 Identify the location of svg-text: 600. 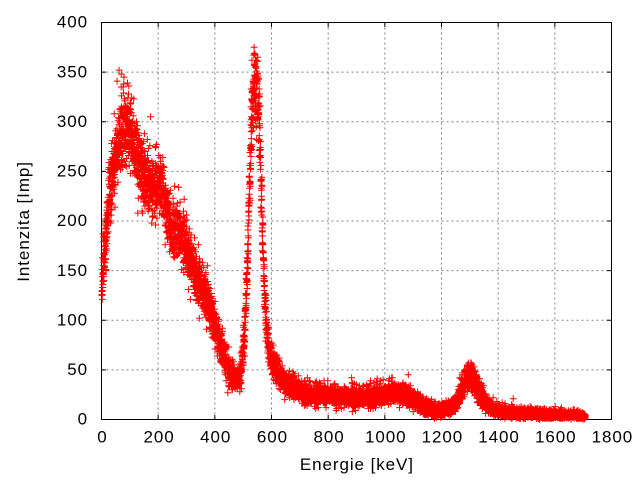
(272, 437).